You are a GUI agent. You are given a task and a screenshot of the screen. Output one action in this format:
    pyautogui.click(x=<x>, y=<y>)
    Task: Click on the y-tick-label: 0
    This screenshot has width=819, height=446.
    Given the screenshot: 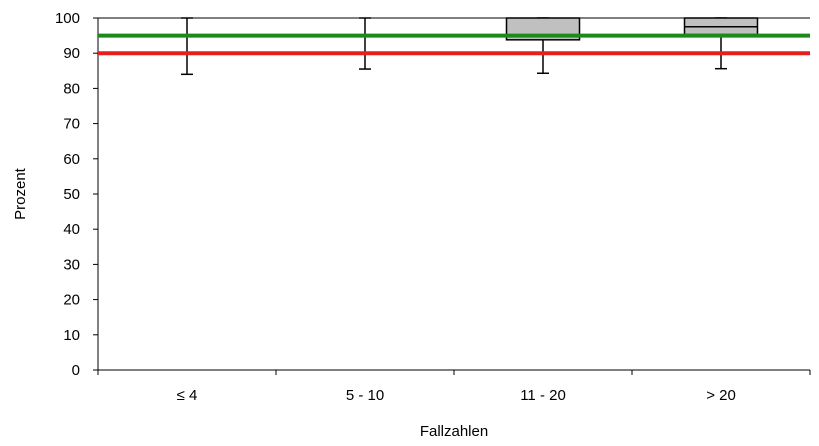 What is the action you would take?
    pyautogui.click(x=76, y=370)
    